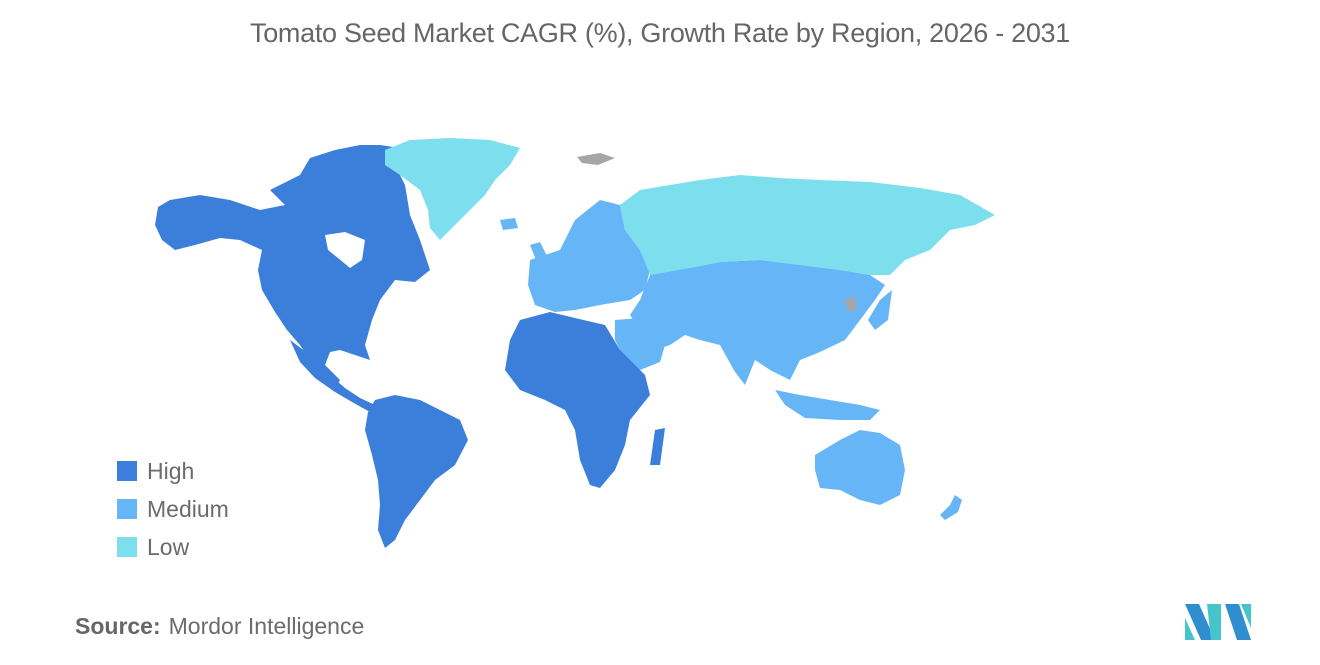 The width and height of the screenshot is (1320, 665). I want to click on region-se-asia, so click(827, 405).